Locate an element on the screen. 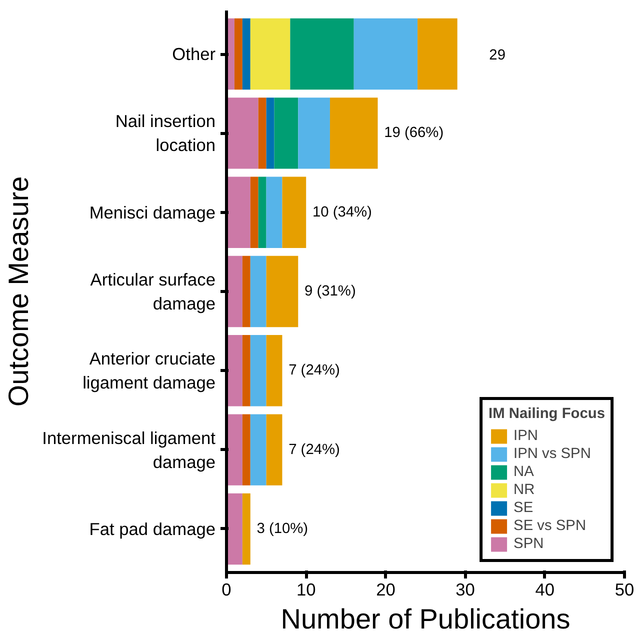 The height and width of the screenshot is (637, 644). legend-title: IM Nailing Focus is located at coordinates (546, 414).